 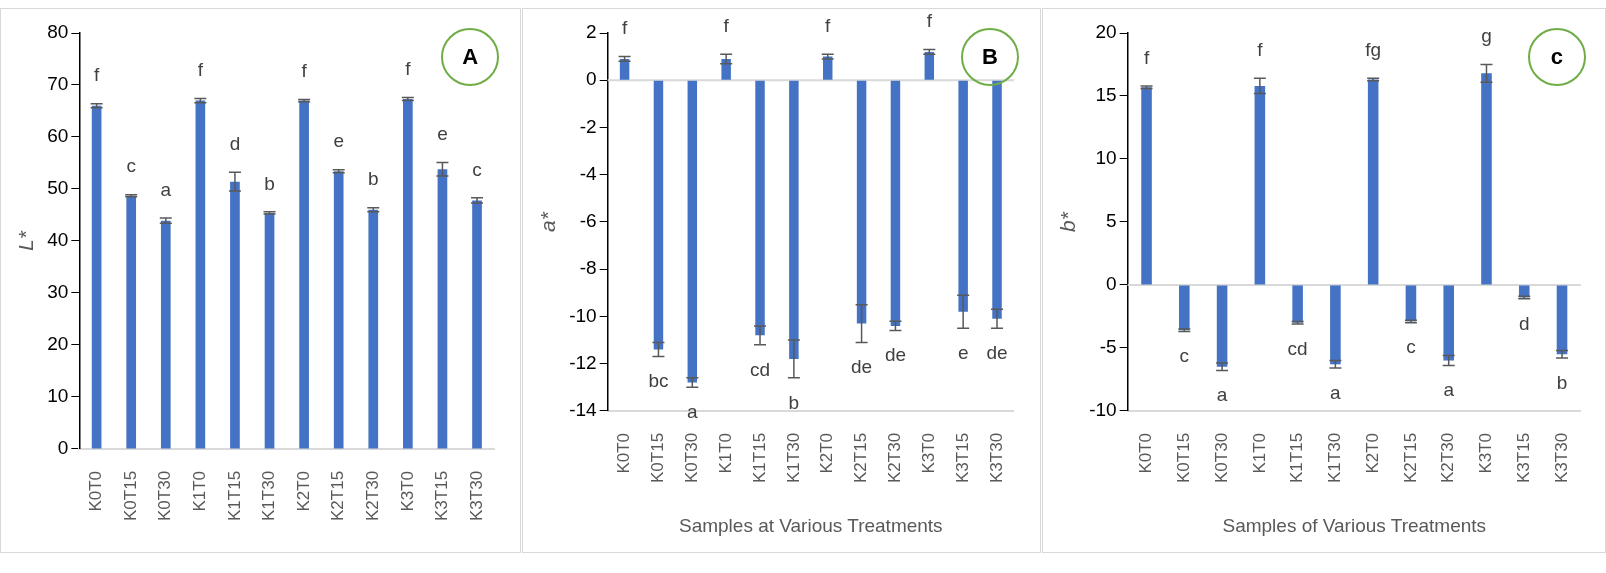 What do you see at coordinates (1108, 347) in the screenshot?
I see `y-tick-label: -5` at bounding box center [1108, 347].